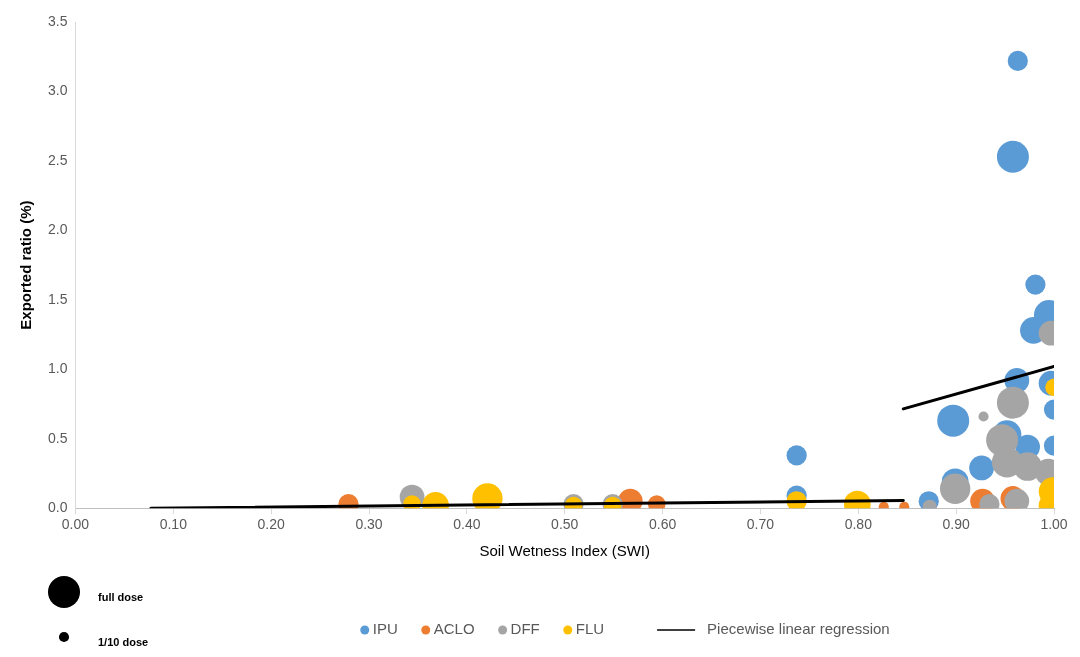  I want to click on x-tick-label: 0.90, so click(956, 524).